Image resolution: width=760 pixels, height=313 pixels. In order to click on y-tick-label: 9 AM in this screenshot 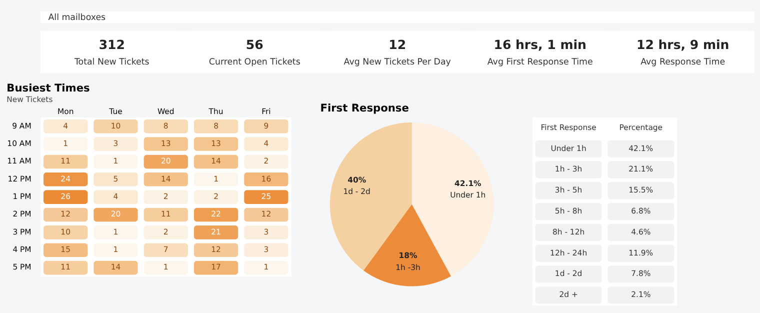, I will do `click(22, 125)`.